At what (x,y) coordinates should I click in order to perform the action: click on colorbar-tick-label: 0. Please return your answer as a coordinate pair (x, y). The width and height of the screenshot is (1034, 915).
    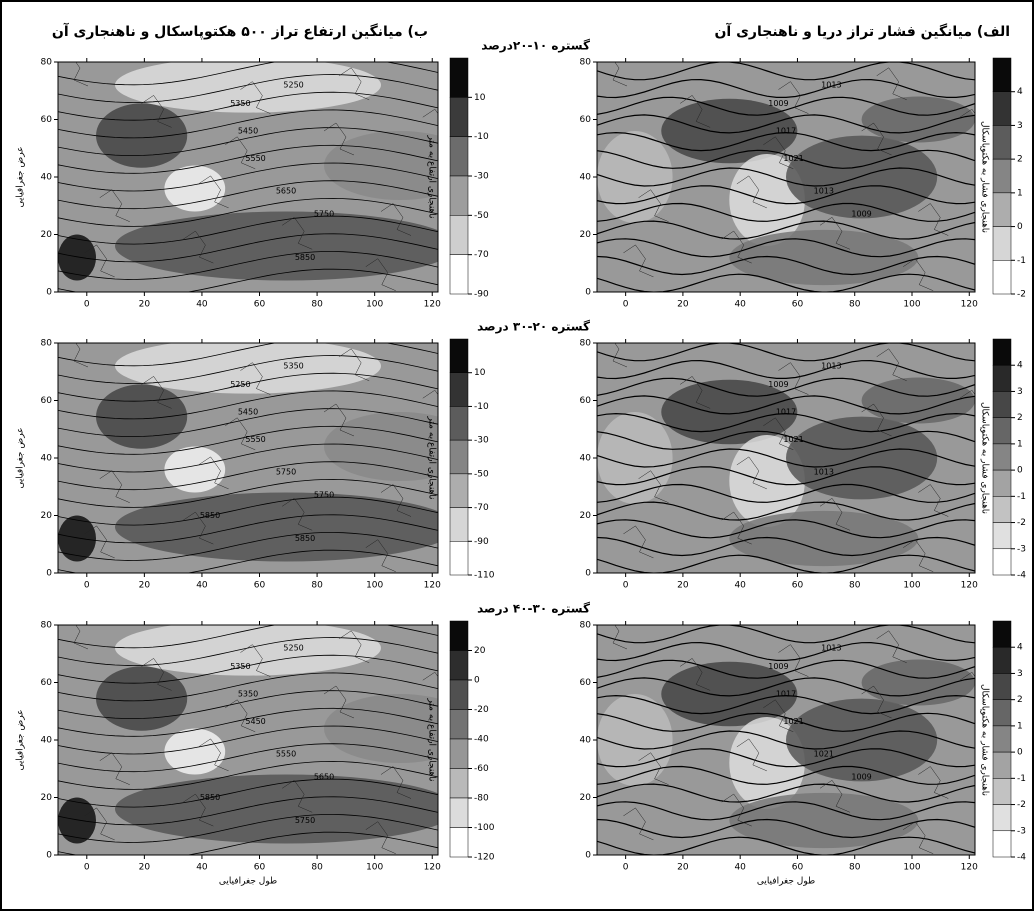
    Looking at the image, I should click on (477, 681).